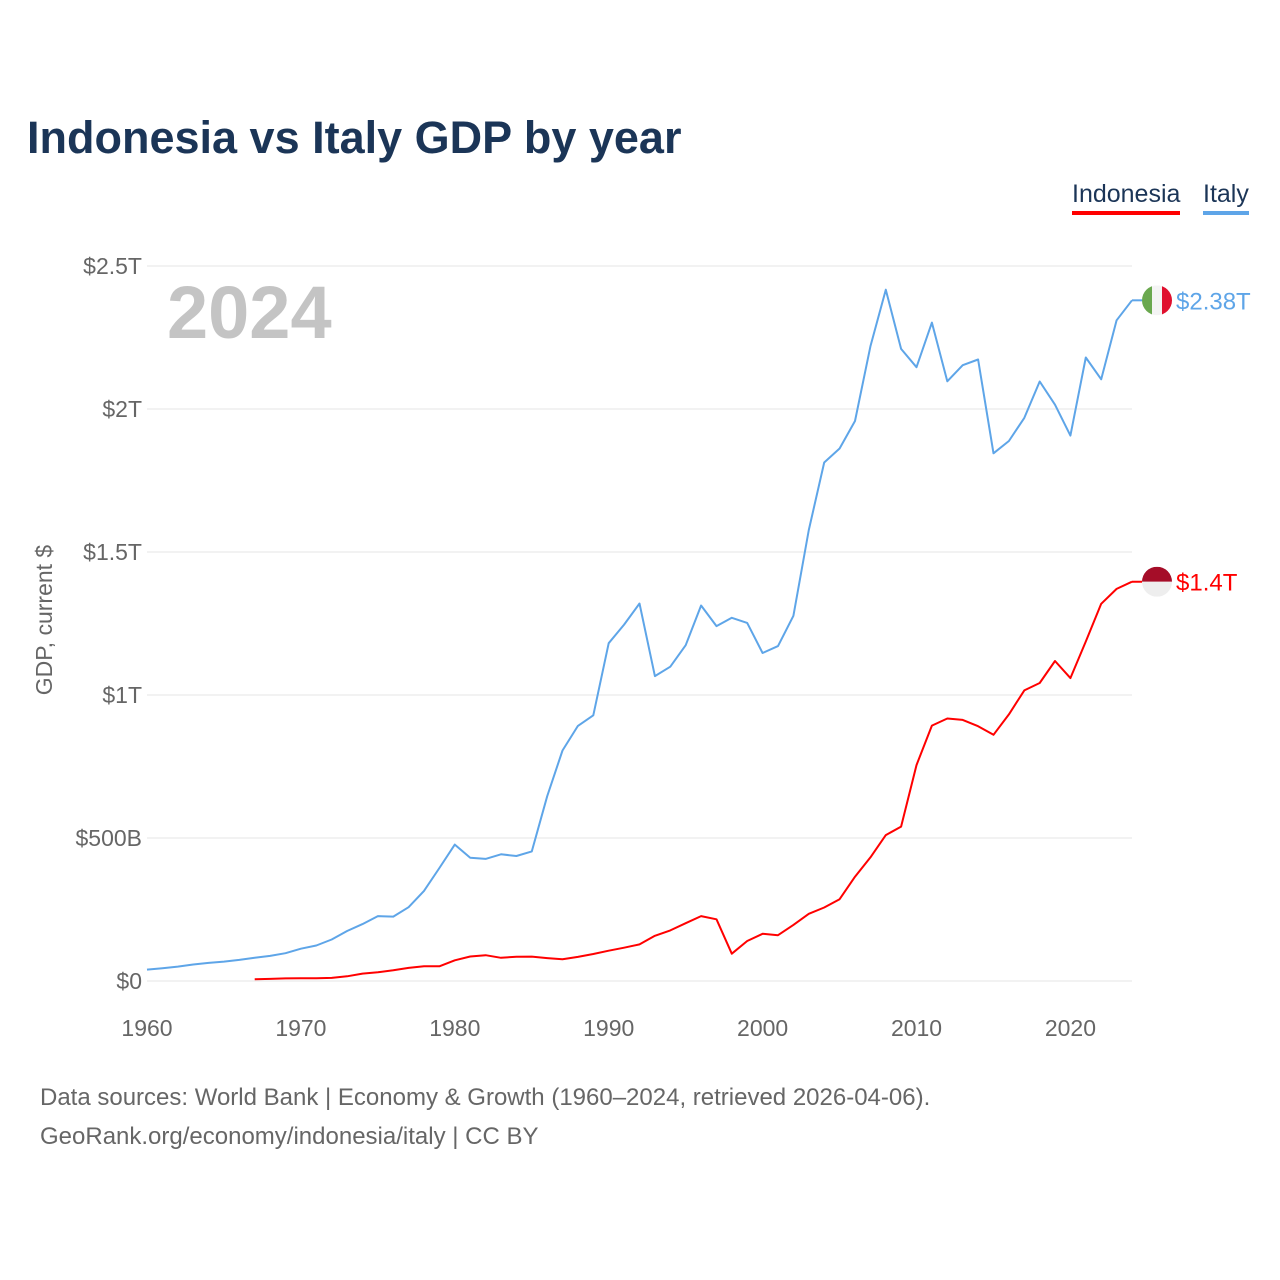 The height and width of the screenshot is (1280, 1280). I want to click on x-tick-label: 2010, so click(916, 1028).